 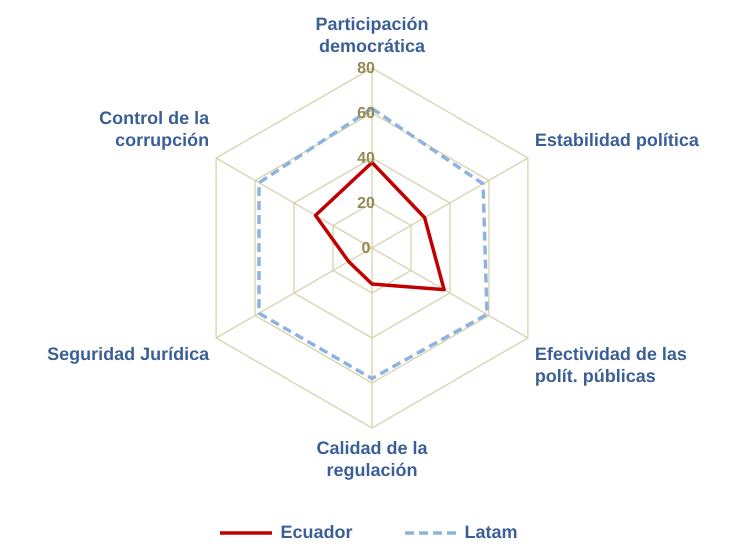 I want to click on y-tick-label: 20, so click(x=366, y=203).